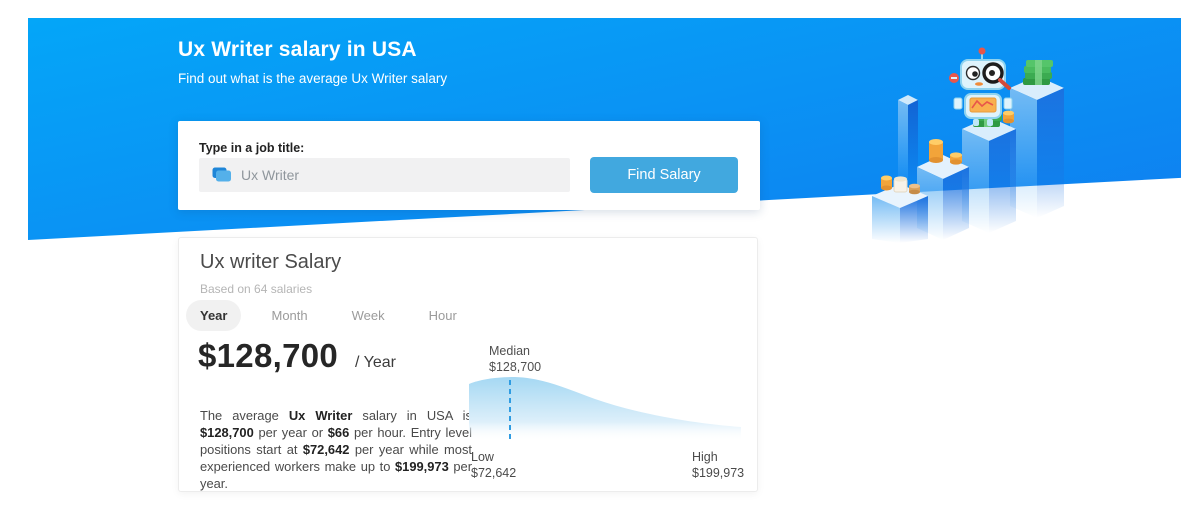  I want to click on salary-card-title: Ux writer Salary, so click(271, 262).